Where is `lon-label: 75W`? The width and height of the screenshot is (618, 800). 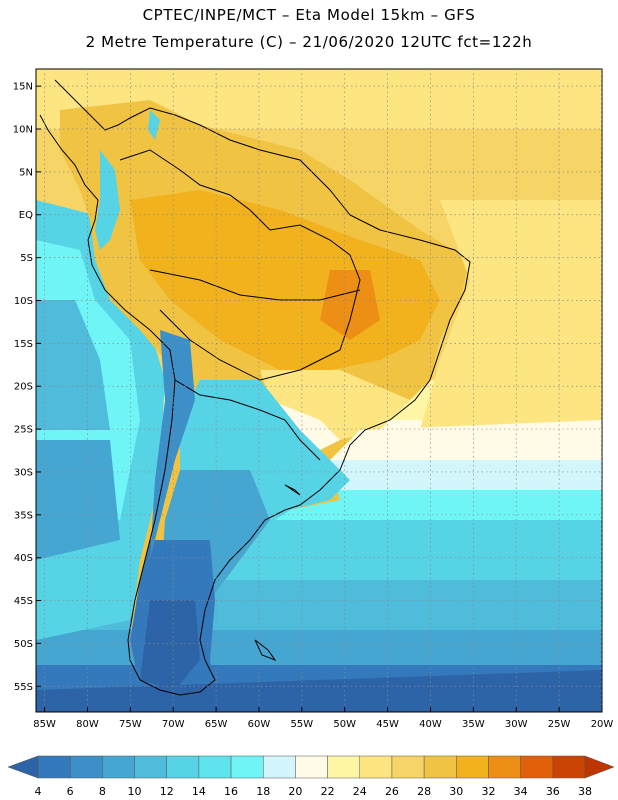 lon-label: 75W is located at coordinates (130, 724).